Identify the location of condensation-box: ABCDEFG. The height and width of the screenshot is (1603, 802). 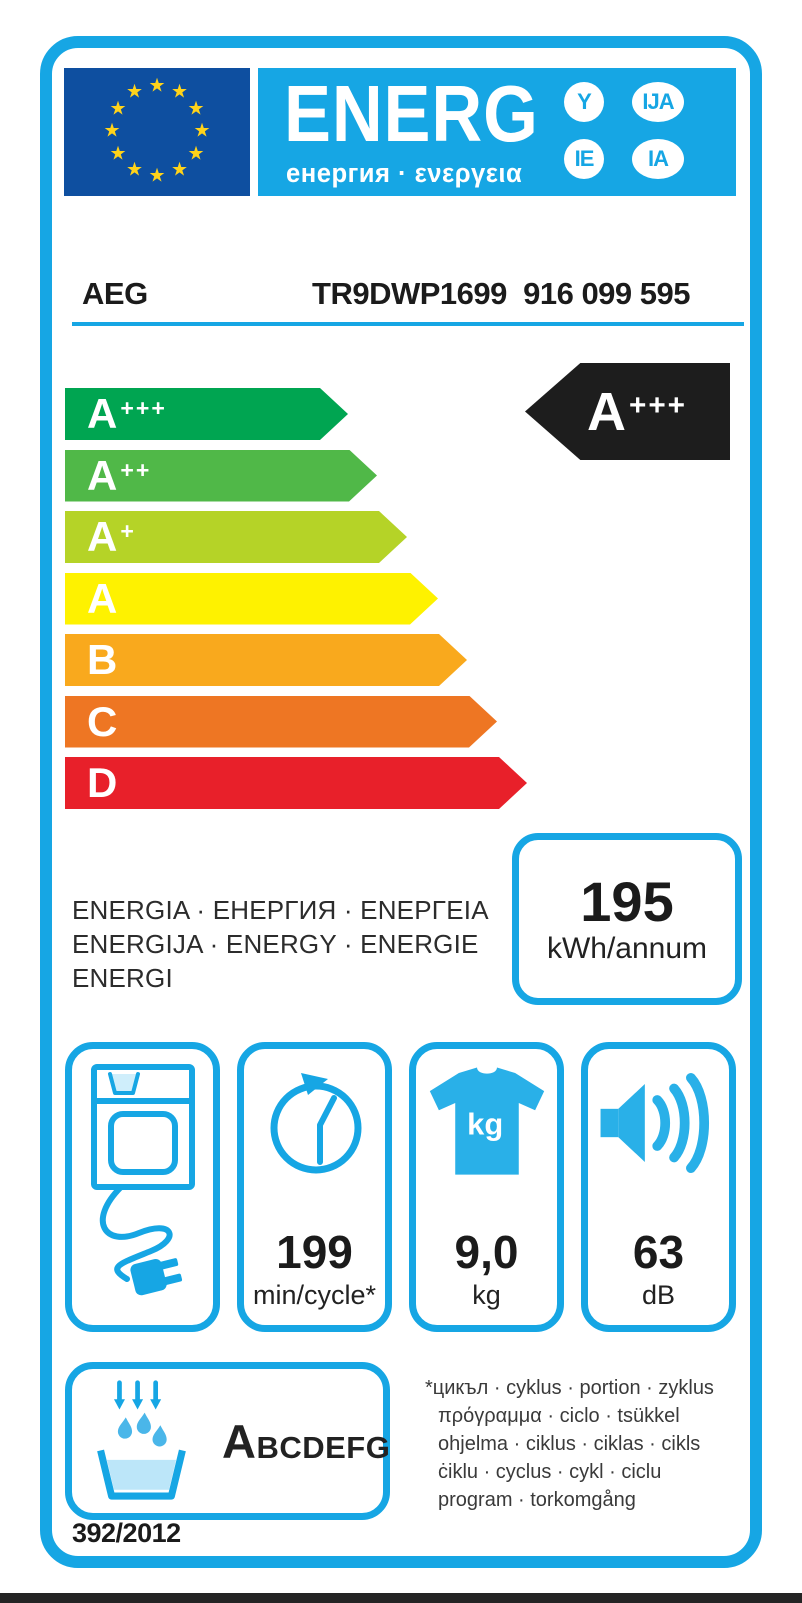
(227, 1441).